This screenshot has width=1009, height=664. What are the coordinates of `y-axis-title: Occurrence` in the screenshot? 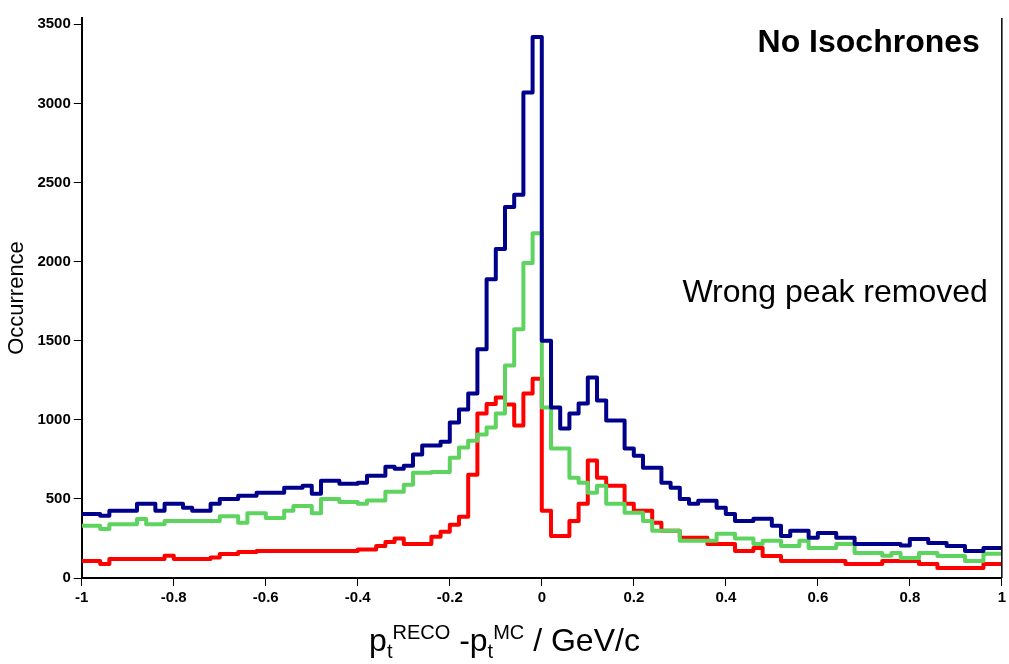 It's located at (16, 298).